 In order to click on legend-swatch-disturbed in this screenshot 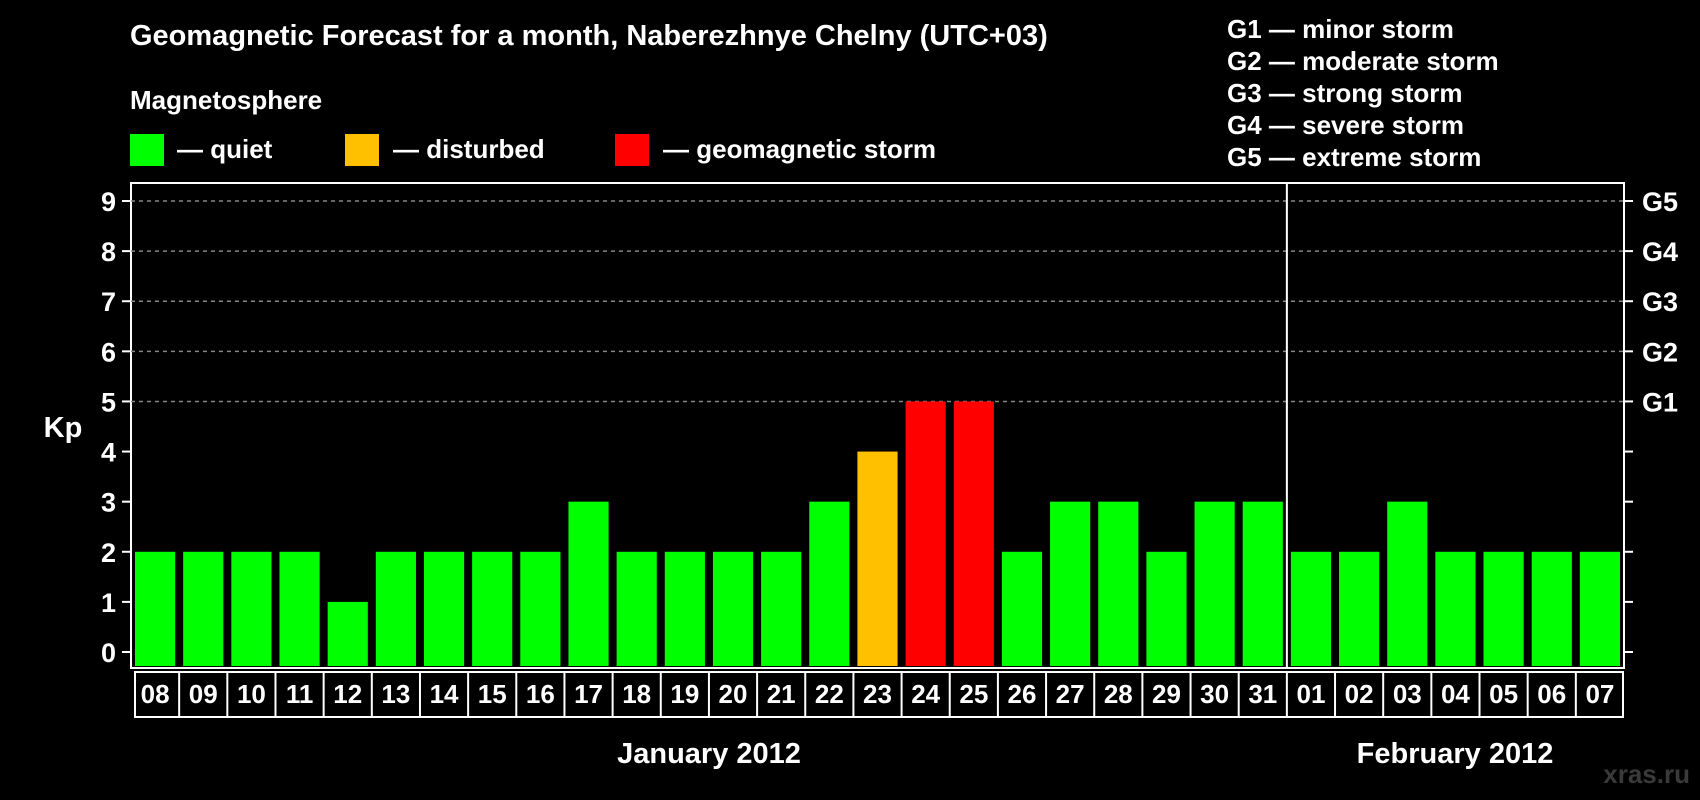, I will do `click(362, 150)`.